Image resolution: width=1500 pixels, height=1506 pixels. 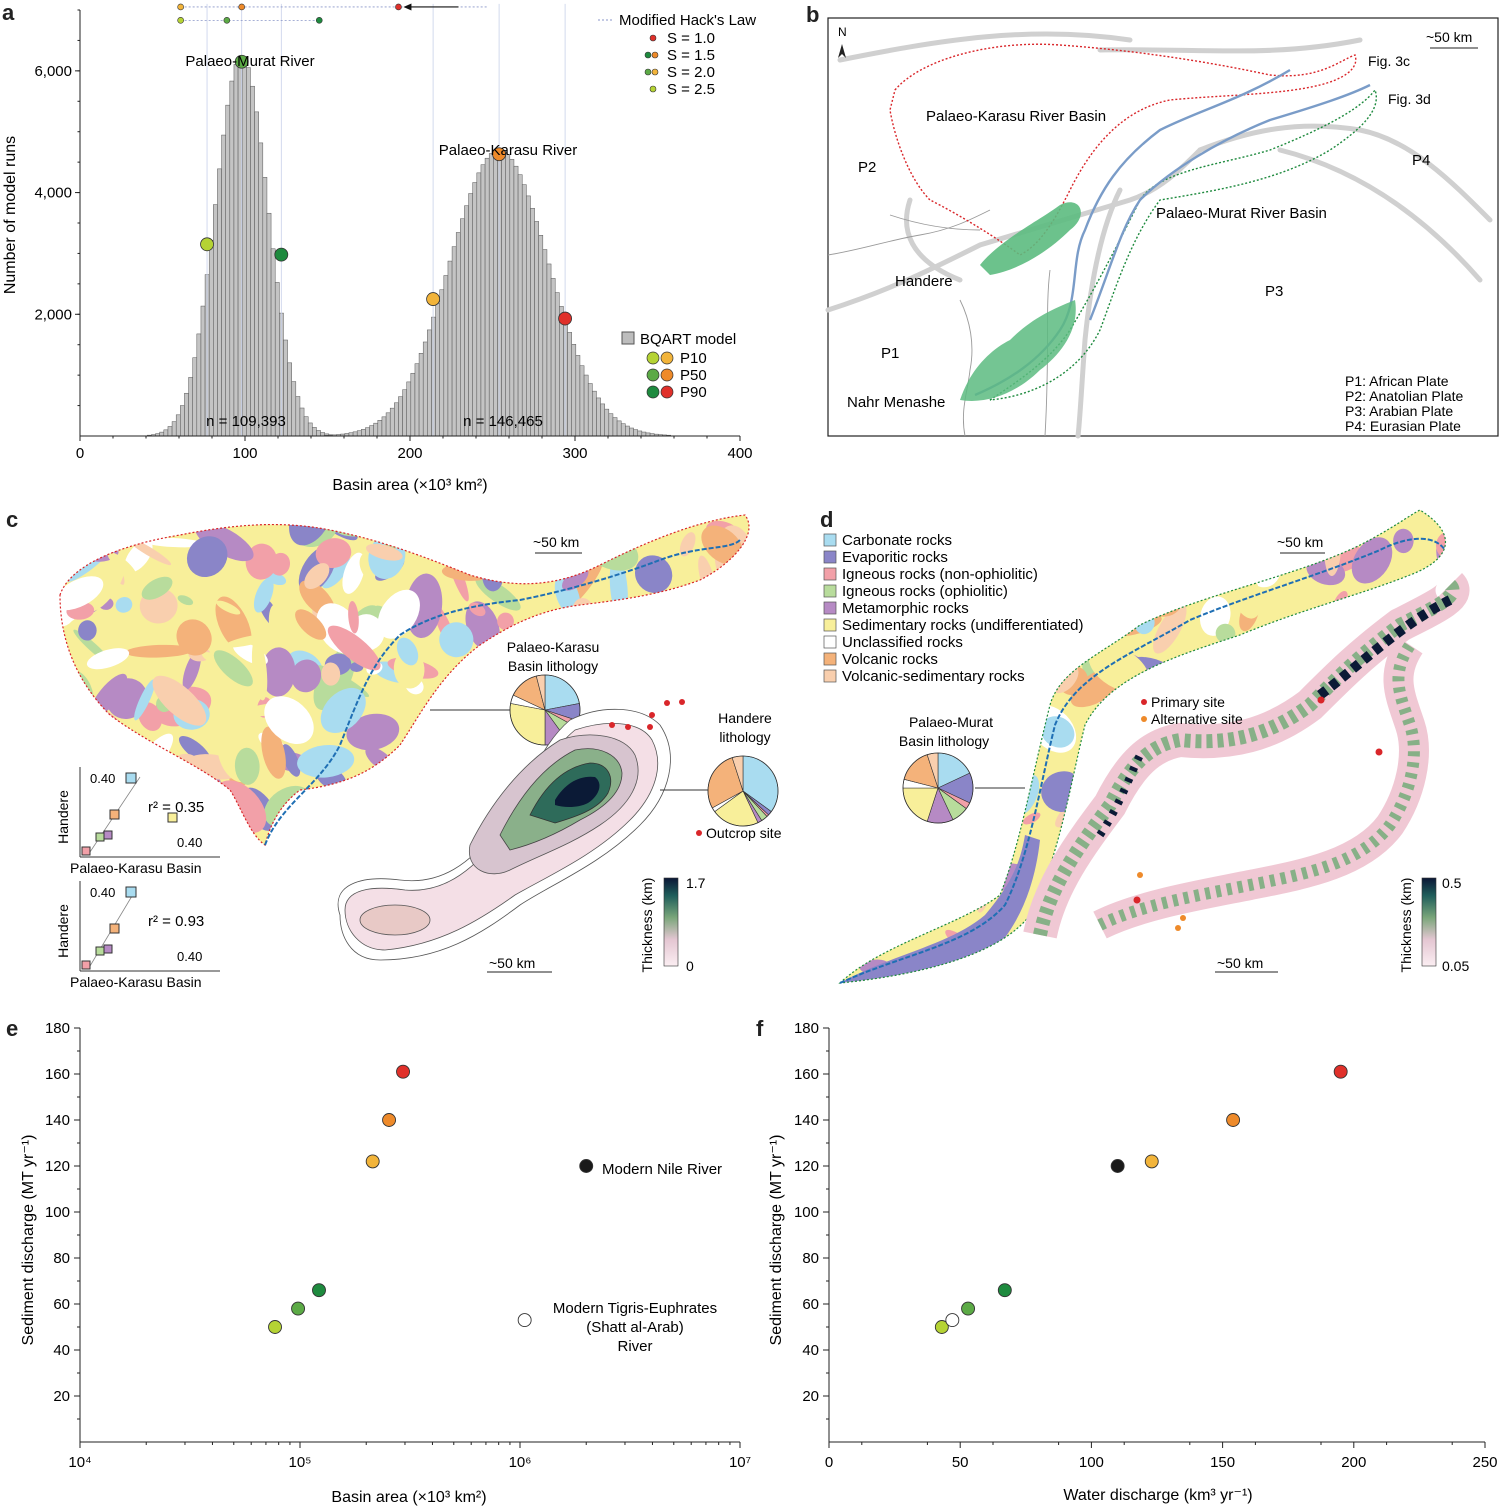 I want to click on murat-basin-outline, so click(x=1183, y=244).